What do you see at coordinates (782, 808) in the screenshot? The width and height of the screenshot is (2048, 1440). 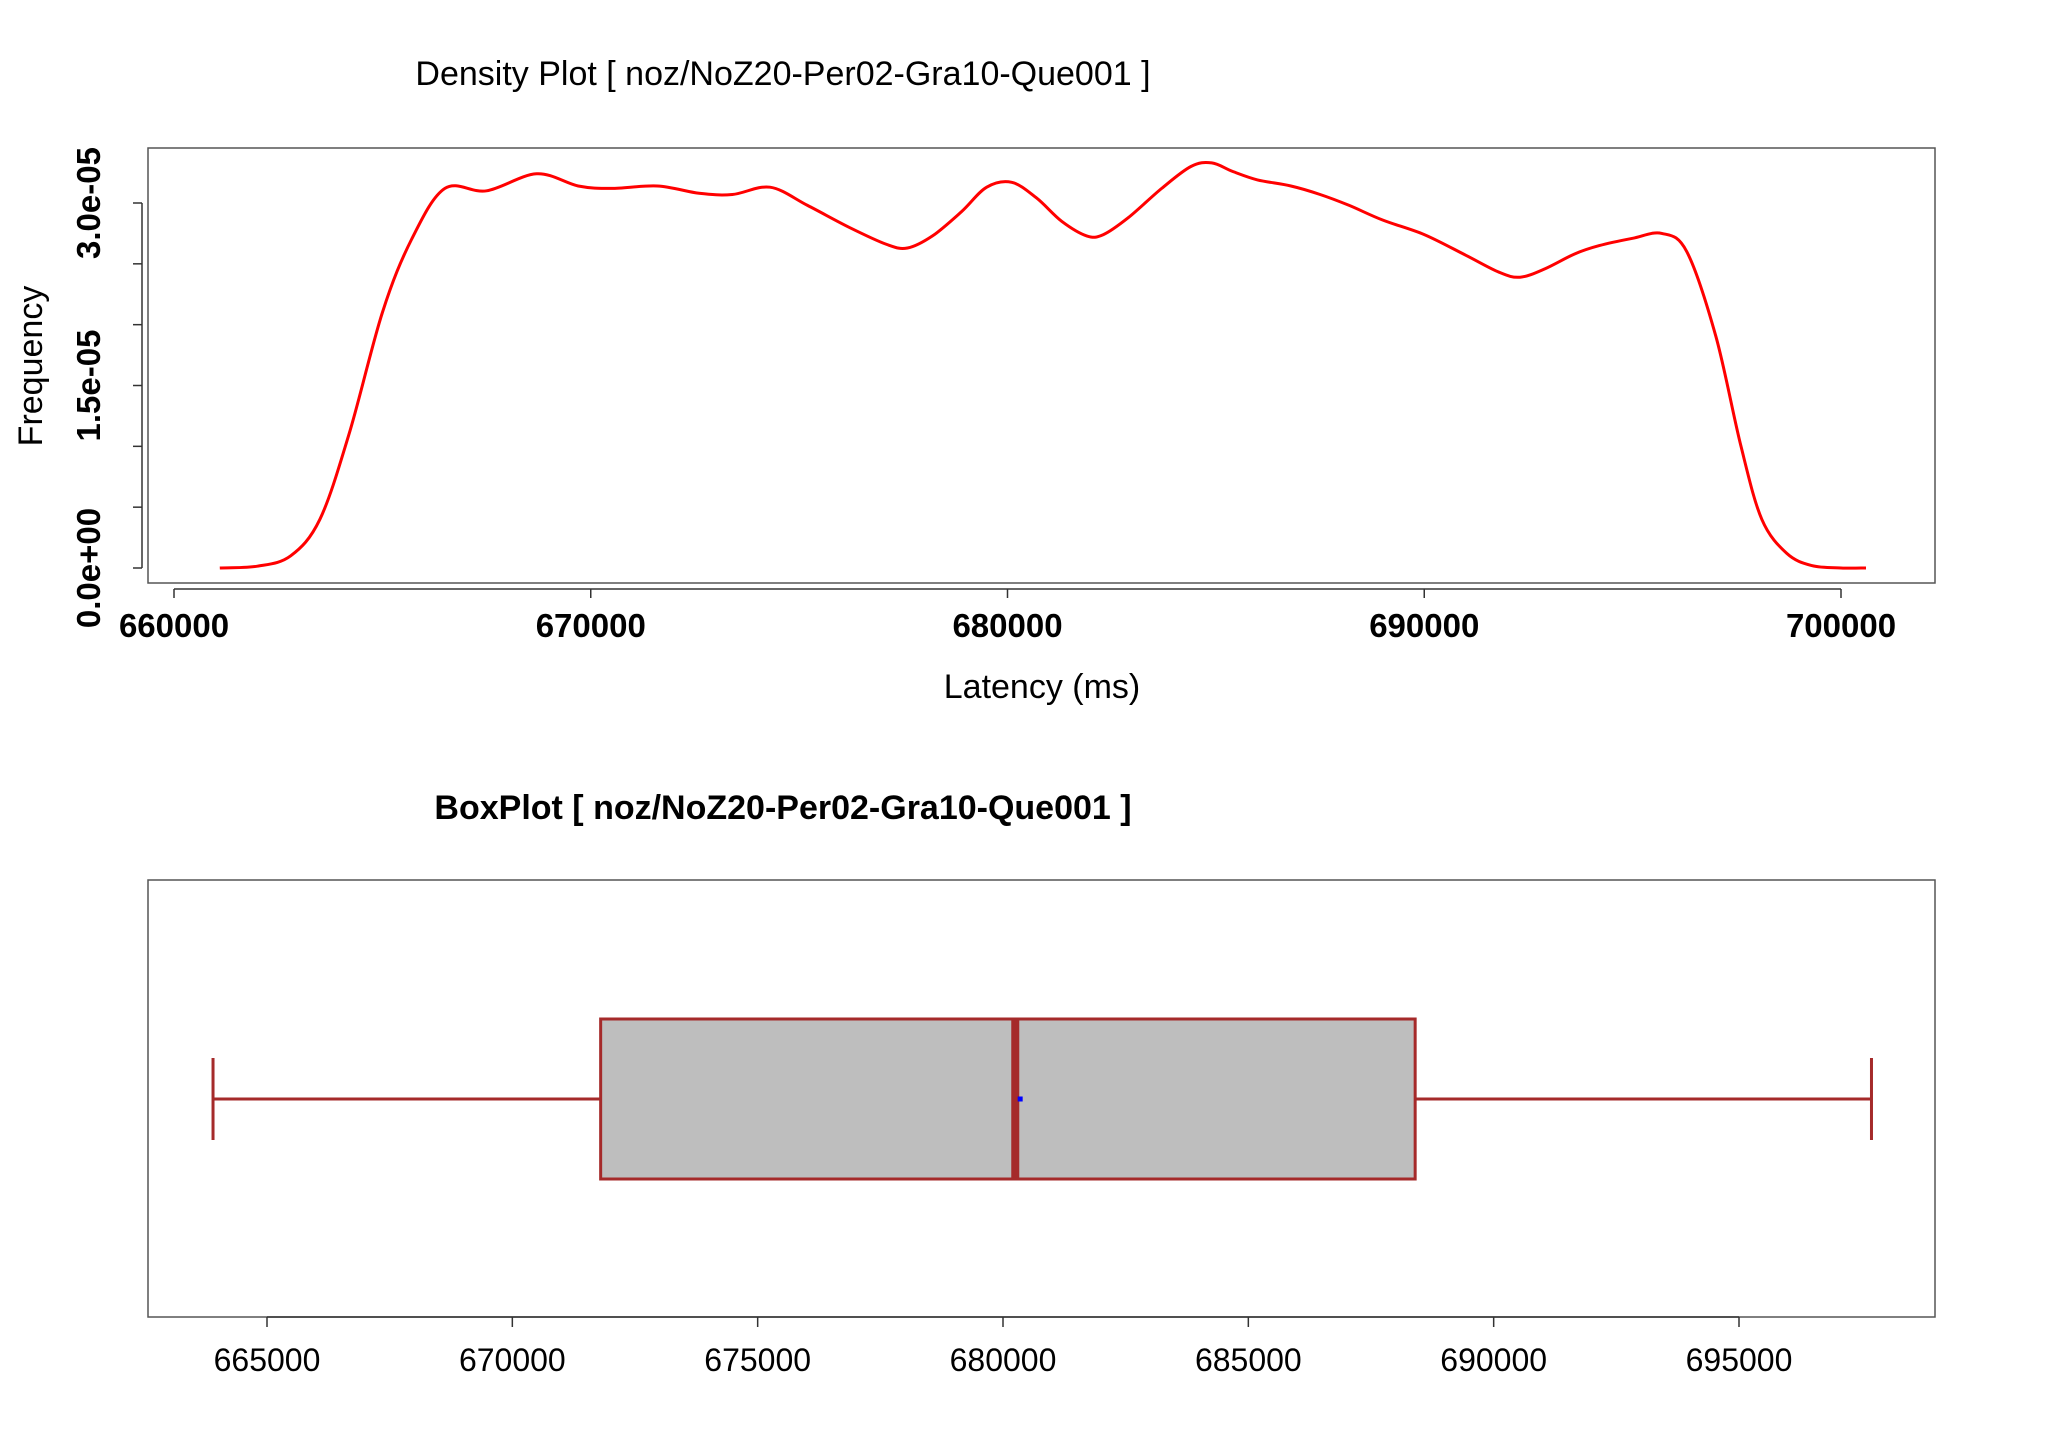 I see `boxplot-title: BoxPlot [ noz/NoZ20-Per02-Gra10-Que001 ]` at bounding box center [782, 808].